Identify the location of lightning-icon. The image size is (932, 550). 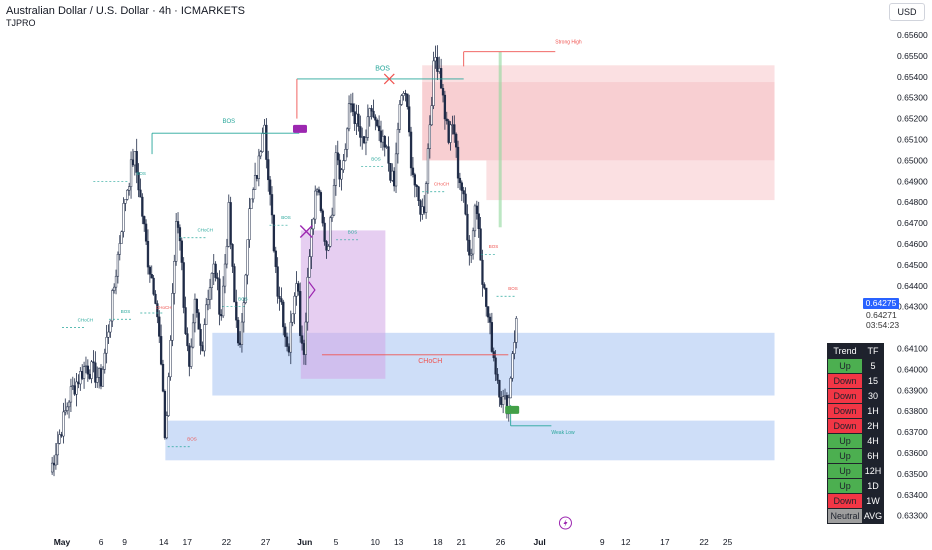
(565, 523).